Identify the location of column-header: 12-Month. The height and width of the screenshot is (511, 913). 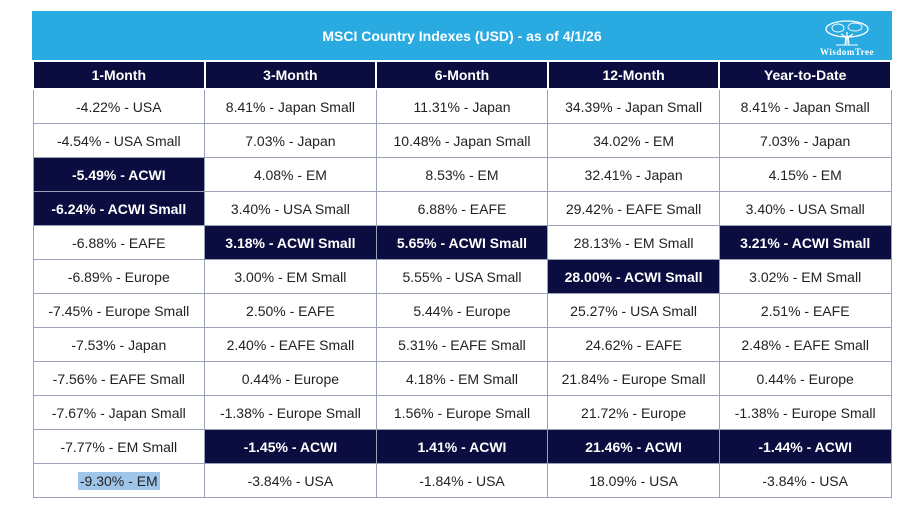
(633, 75).